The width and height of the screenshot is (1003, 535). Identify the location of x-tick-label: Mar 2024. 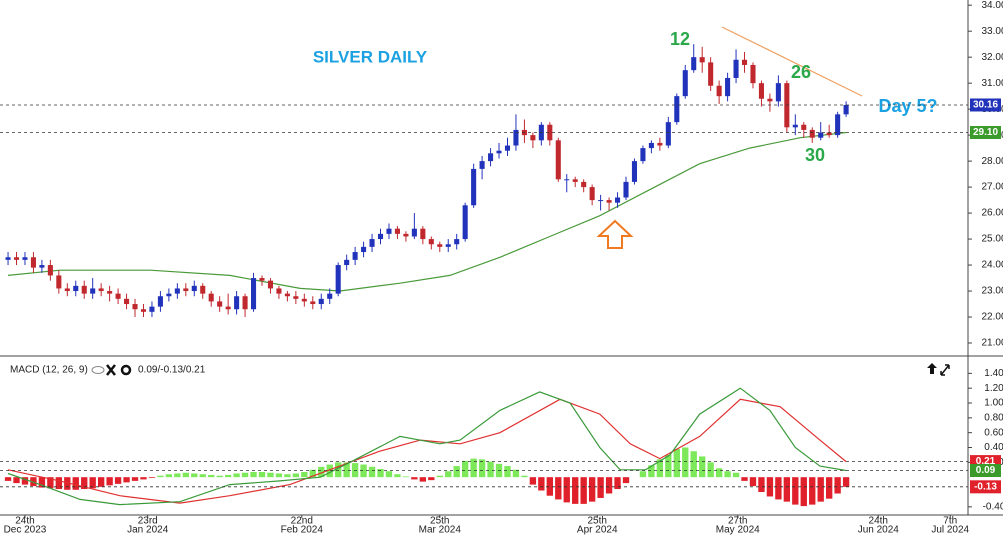
(440, 530).